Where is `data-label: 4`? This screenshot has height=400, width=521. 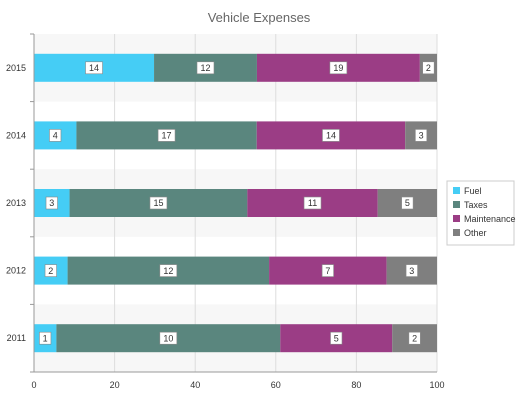
data-label: 4 is located at coordinates (55, 136).